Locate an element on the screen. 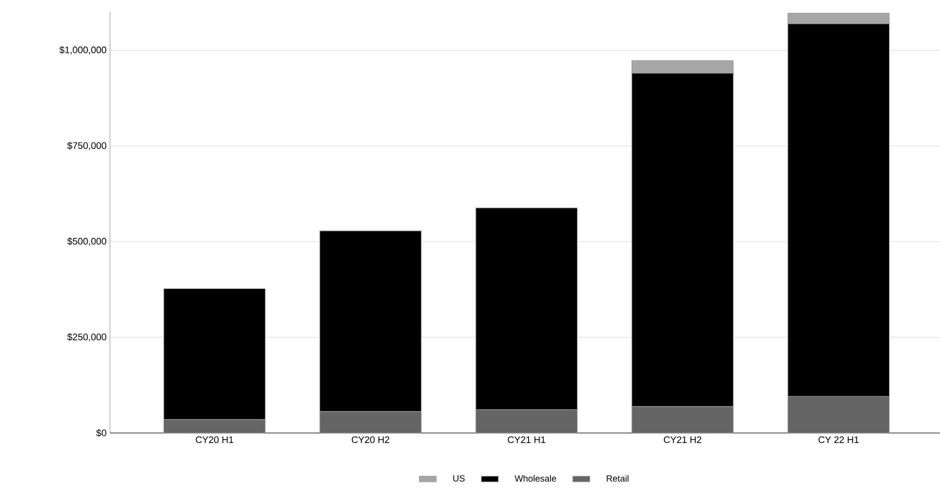 The image size is (940, 500). y-tick-label: $250,000 is located at coordinates (86, 337).